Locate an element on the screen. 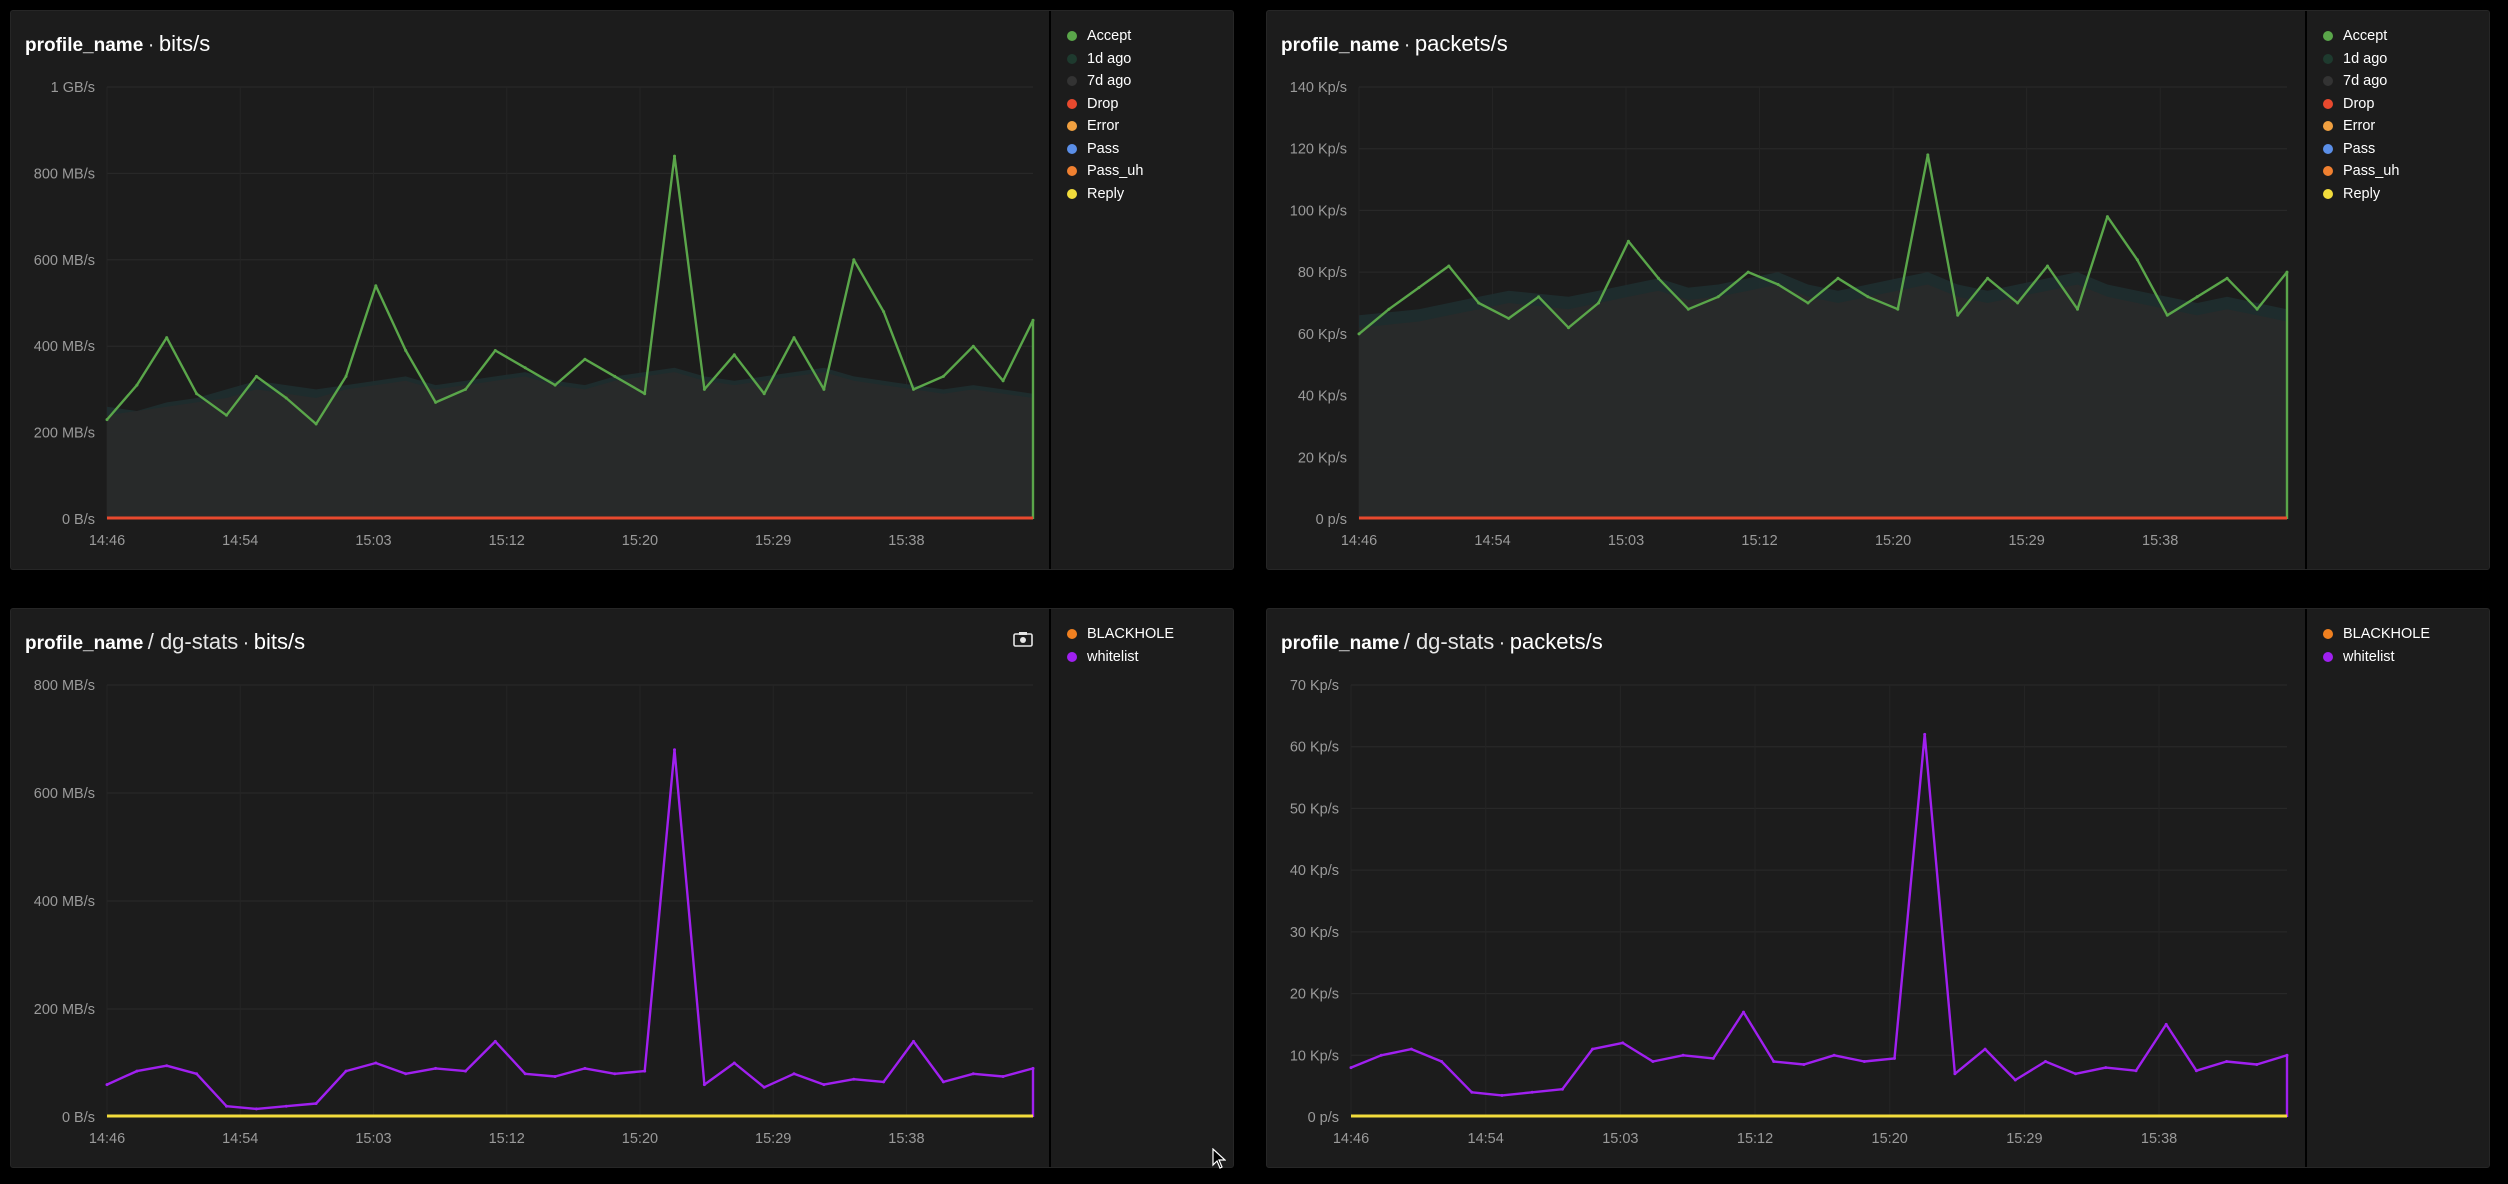  legend-label: 1d ago is located at coordinates (2365, 58).